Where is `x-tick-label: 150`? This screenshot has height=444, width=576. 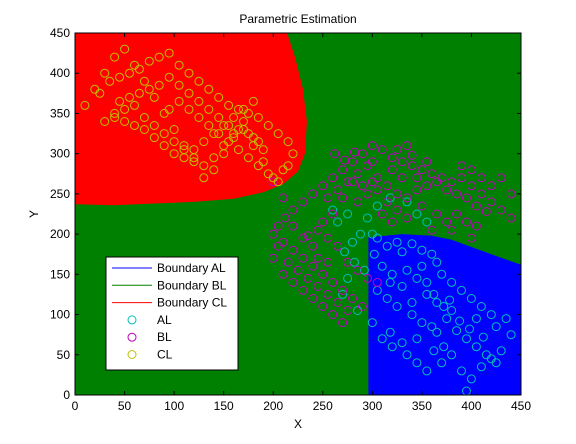
x-tick-label: 150 is located at coordinates (224, 406).